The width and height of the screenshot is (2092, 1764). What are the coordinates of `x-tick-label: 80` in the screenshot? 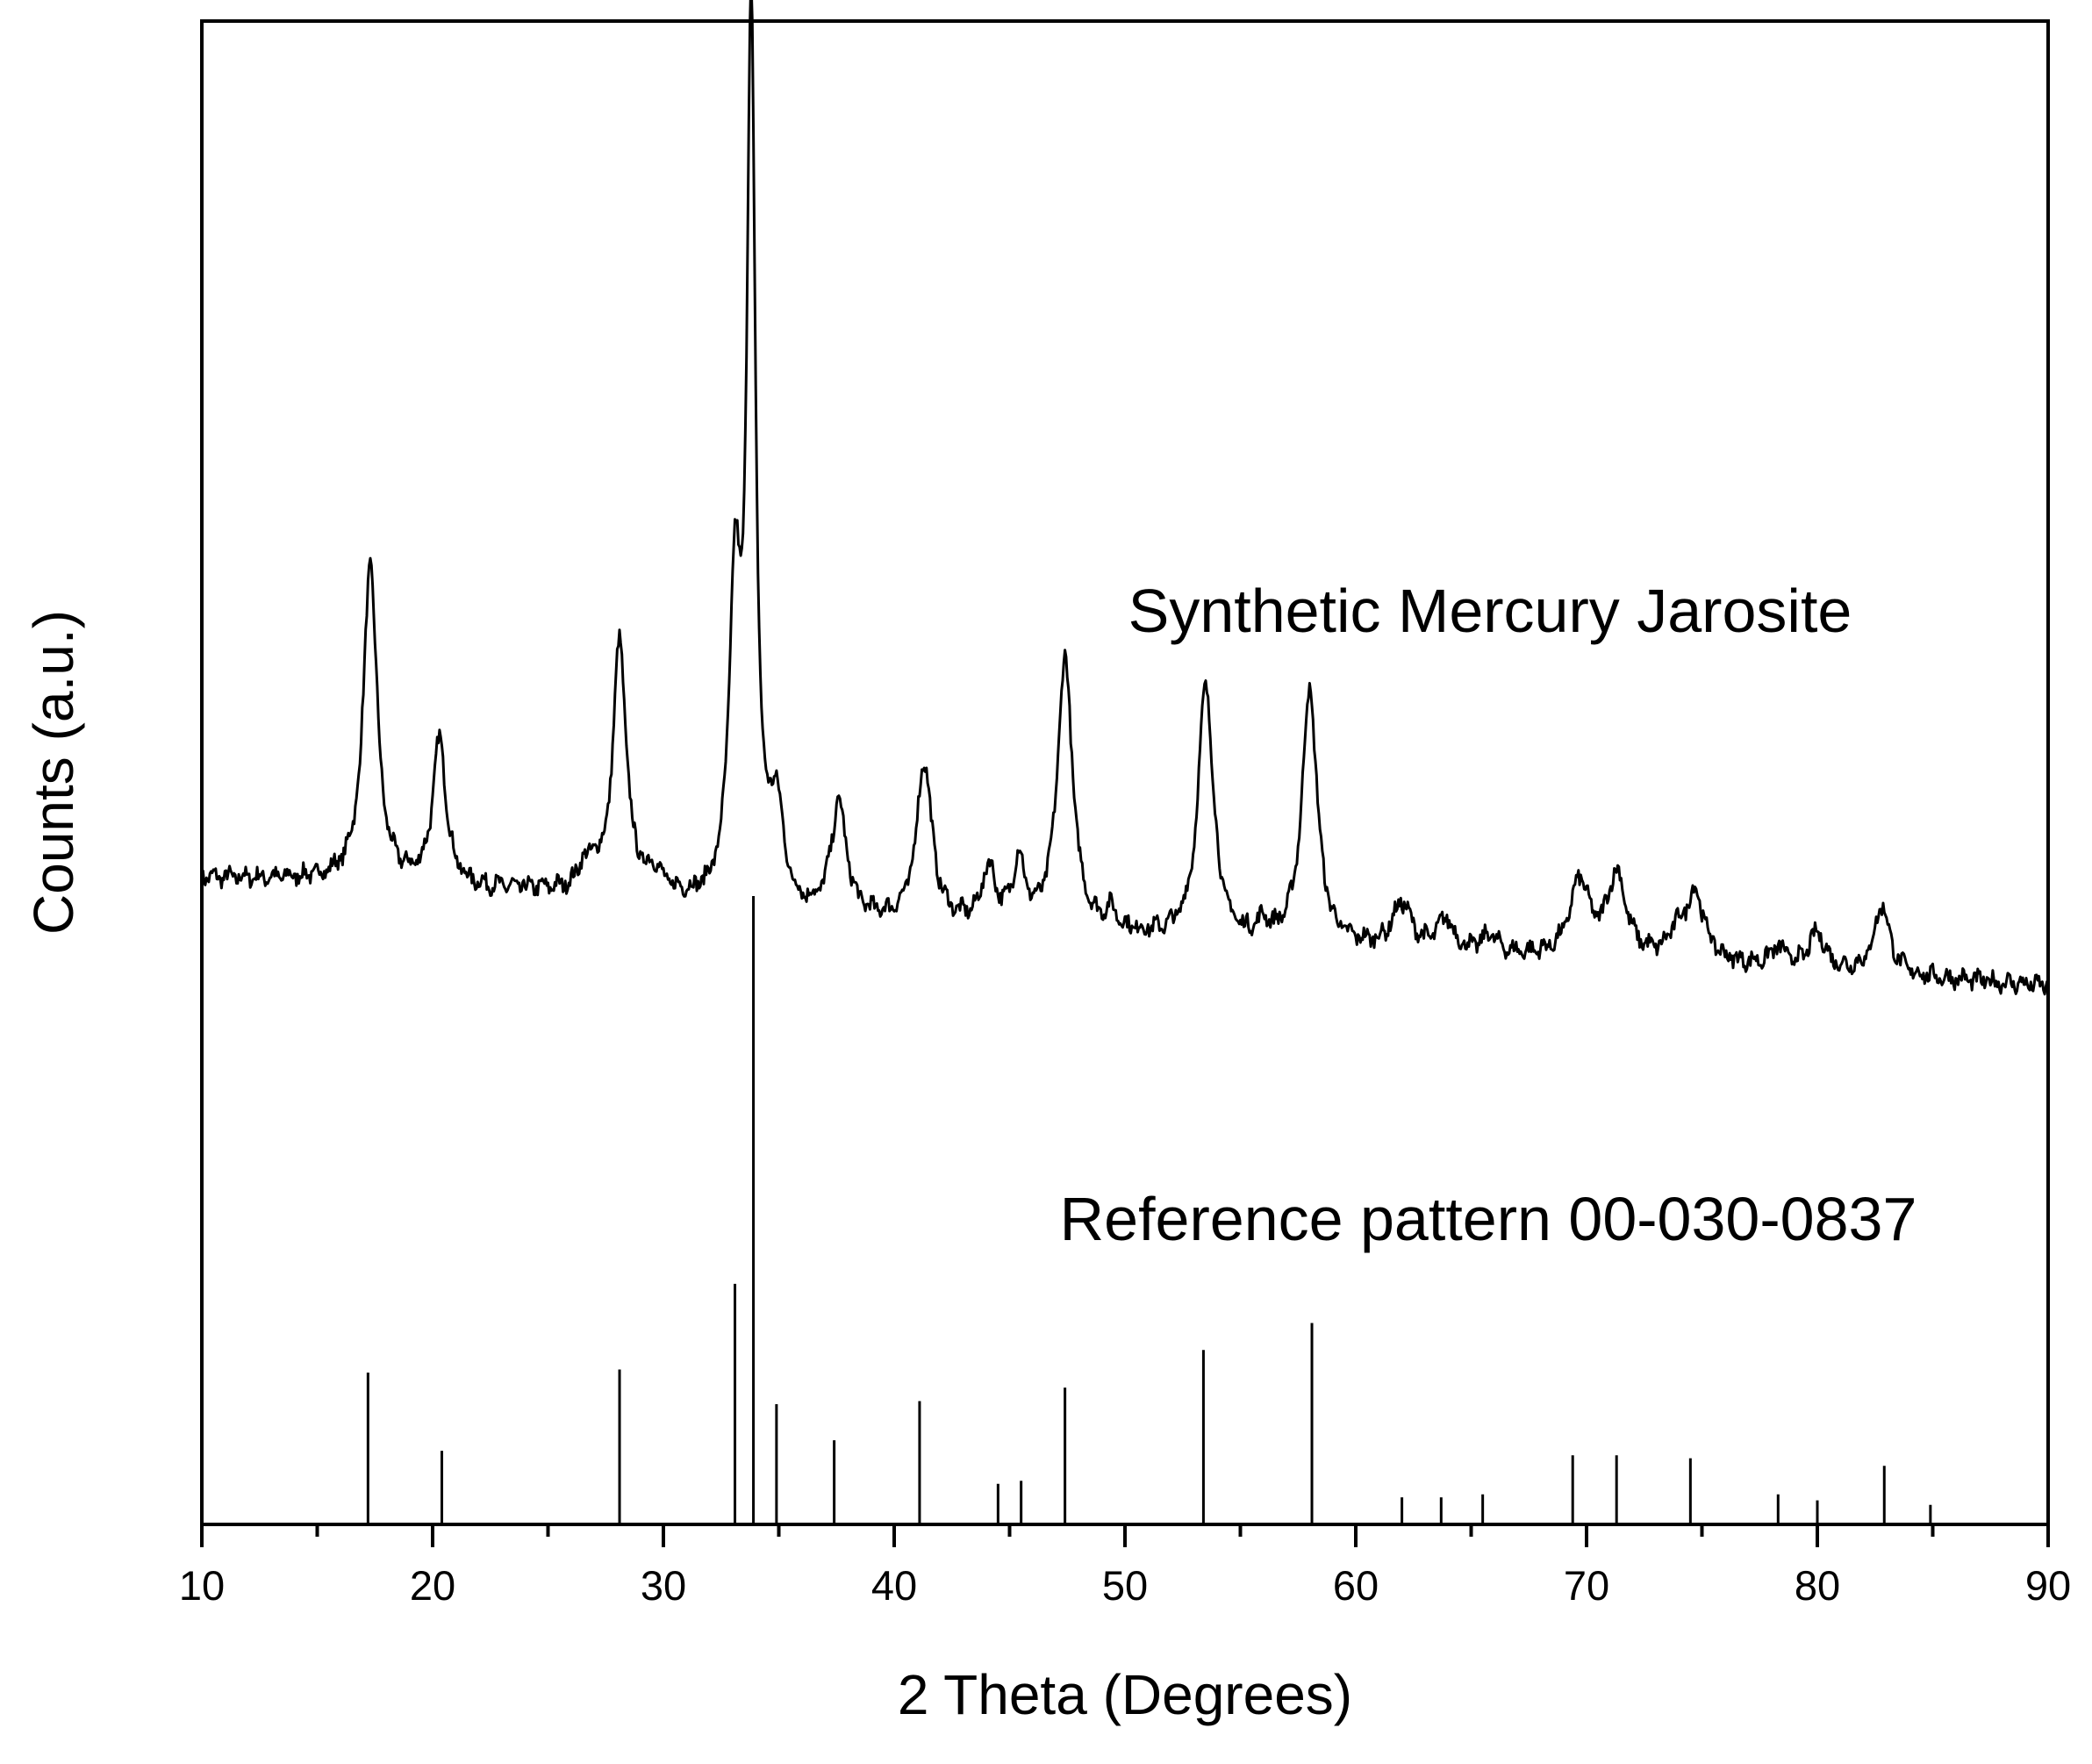 It's located at (1818, 1585).